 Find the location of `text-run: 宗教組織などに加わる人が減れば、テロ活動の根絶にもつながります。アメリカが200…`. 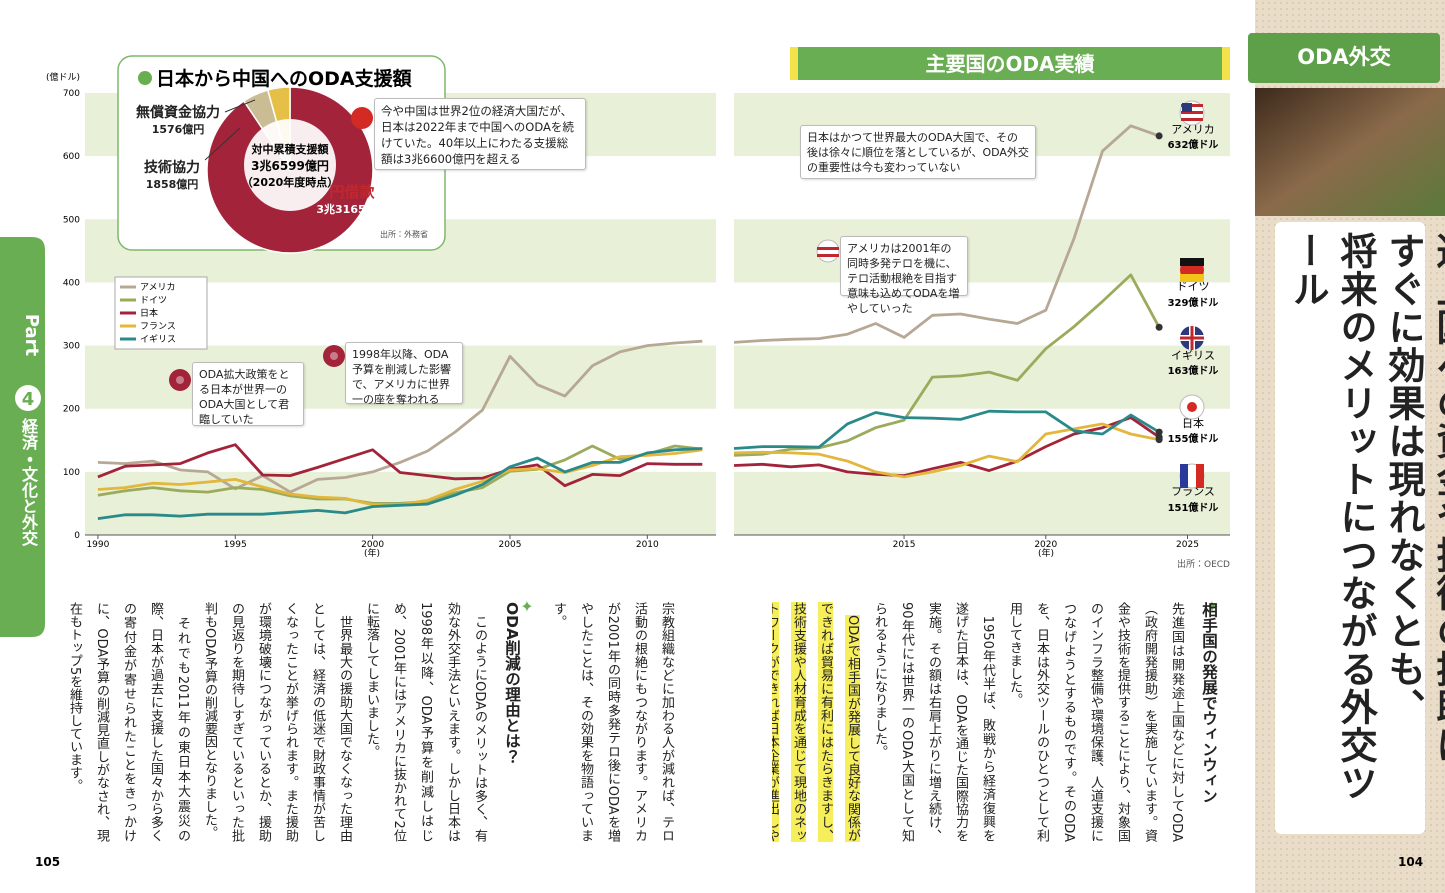

text-run: 宗教組織などに加わる人が減れば、テロ活動の根絶にもつながります。アメリカが200… is located at coordinates (612, 722).